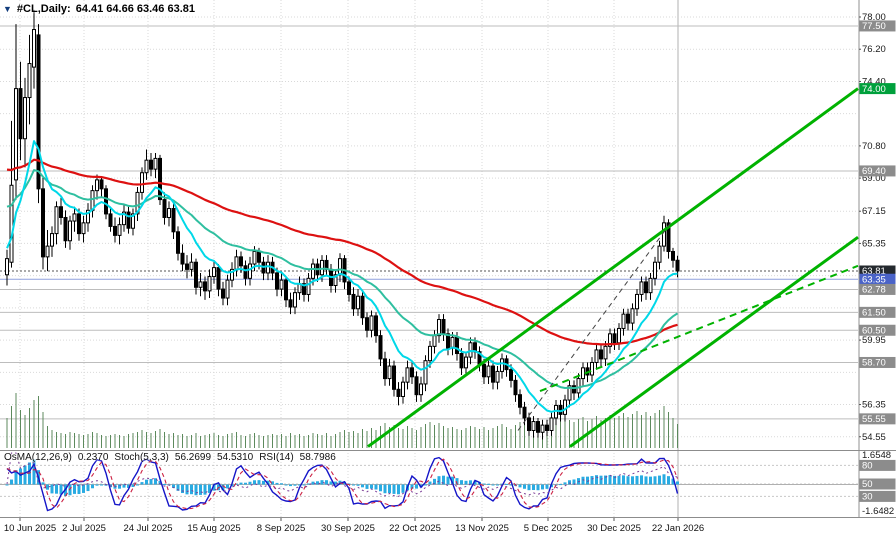 The width and height of the screenshot is (896, 546). What do you see at coordinates (874, 171) in the screenshot?
I see `svg-text: 69.40` at bounding box center [874, 171].